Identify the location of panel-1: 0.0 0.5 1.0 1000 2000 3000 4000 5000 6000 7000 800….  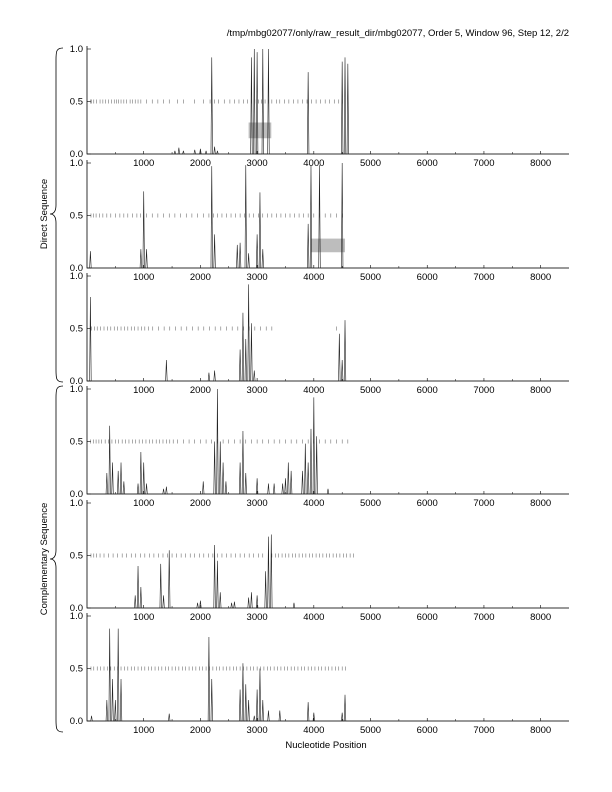
(319, 106).